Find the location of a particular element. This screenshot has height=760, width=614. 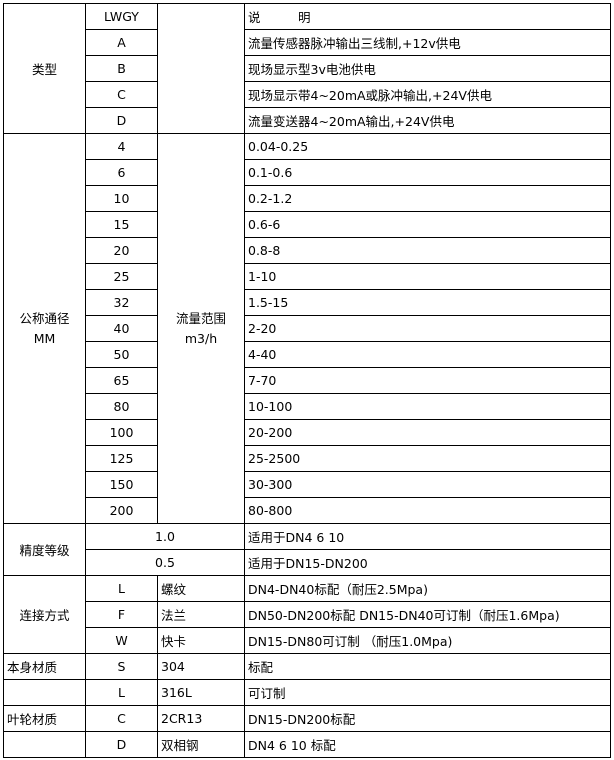

table-row: A 流量传感器脉冲输出三线制,+12v供电 is located at coordinates (307, 42).